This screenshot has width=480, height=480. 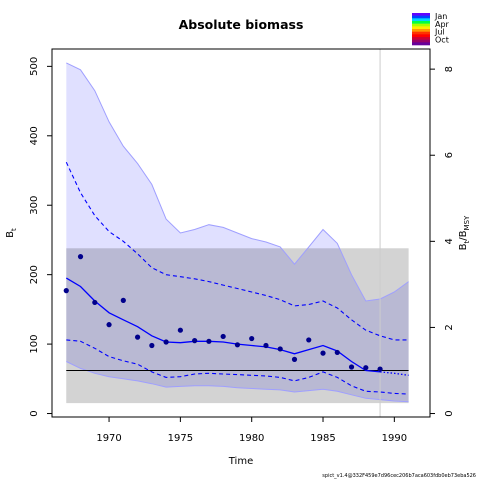 I want to click on y2-axis-title-main: B, so click(x=463, y=246).